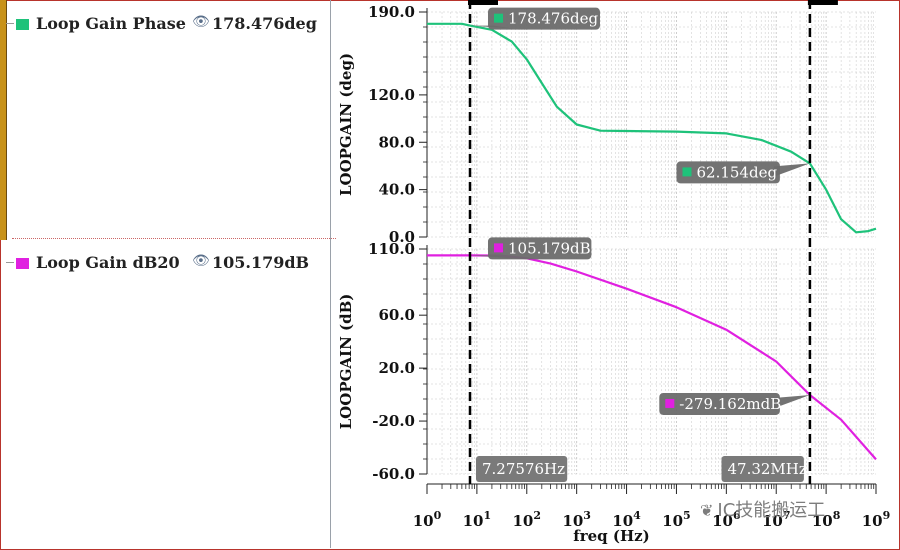  What do you see at coordinates (766, 469) in the screenshot?
I see `marker-label: 47.32MHz` at bounding box center [766, 469].